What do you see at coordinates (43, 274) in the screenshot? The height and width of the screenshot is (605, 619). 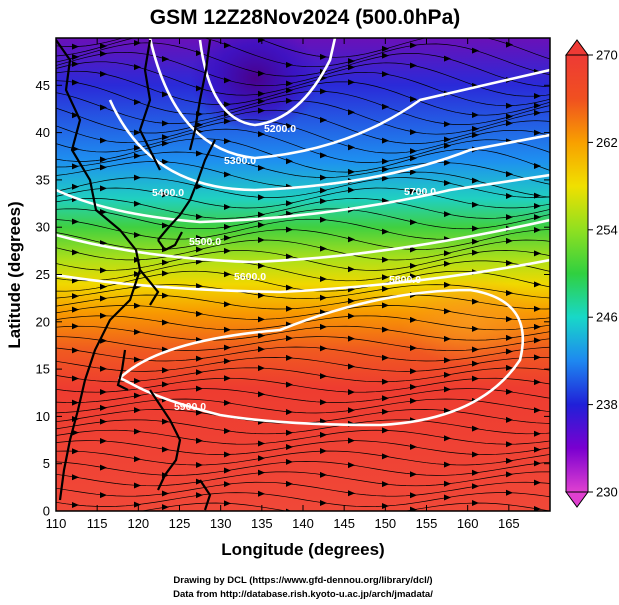 I see `y-tick-label: 25` at bounding box center [43, 274].